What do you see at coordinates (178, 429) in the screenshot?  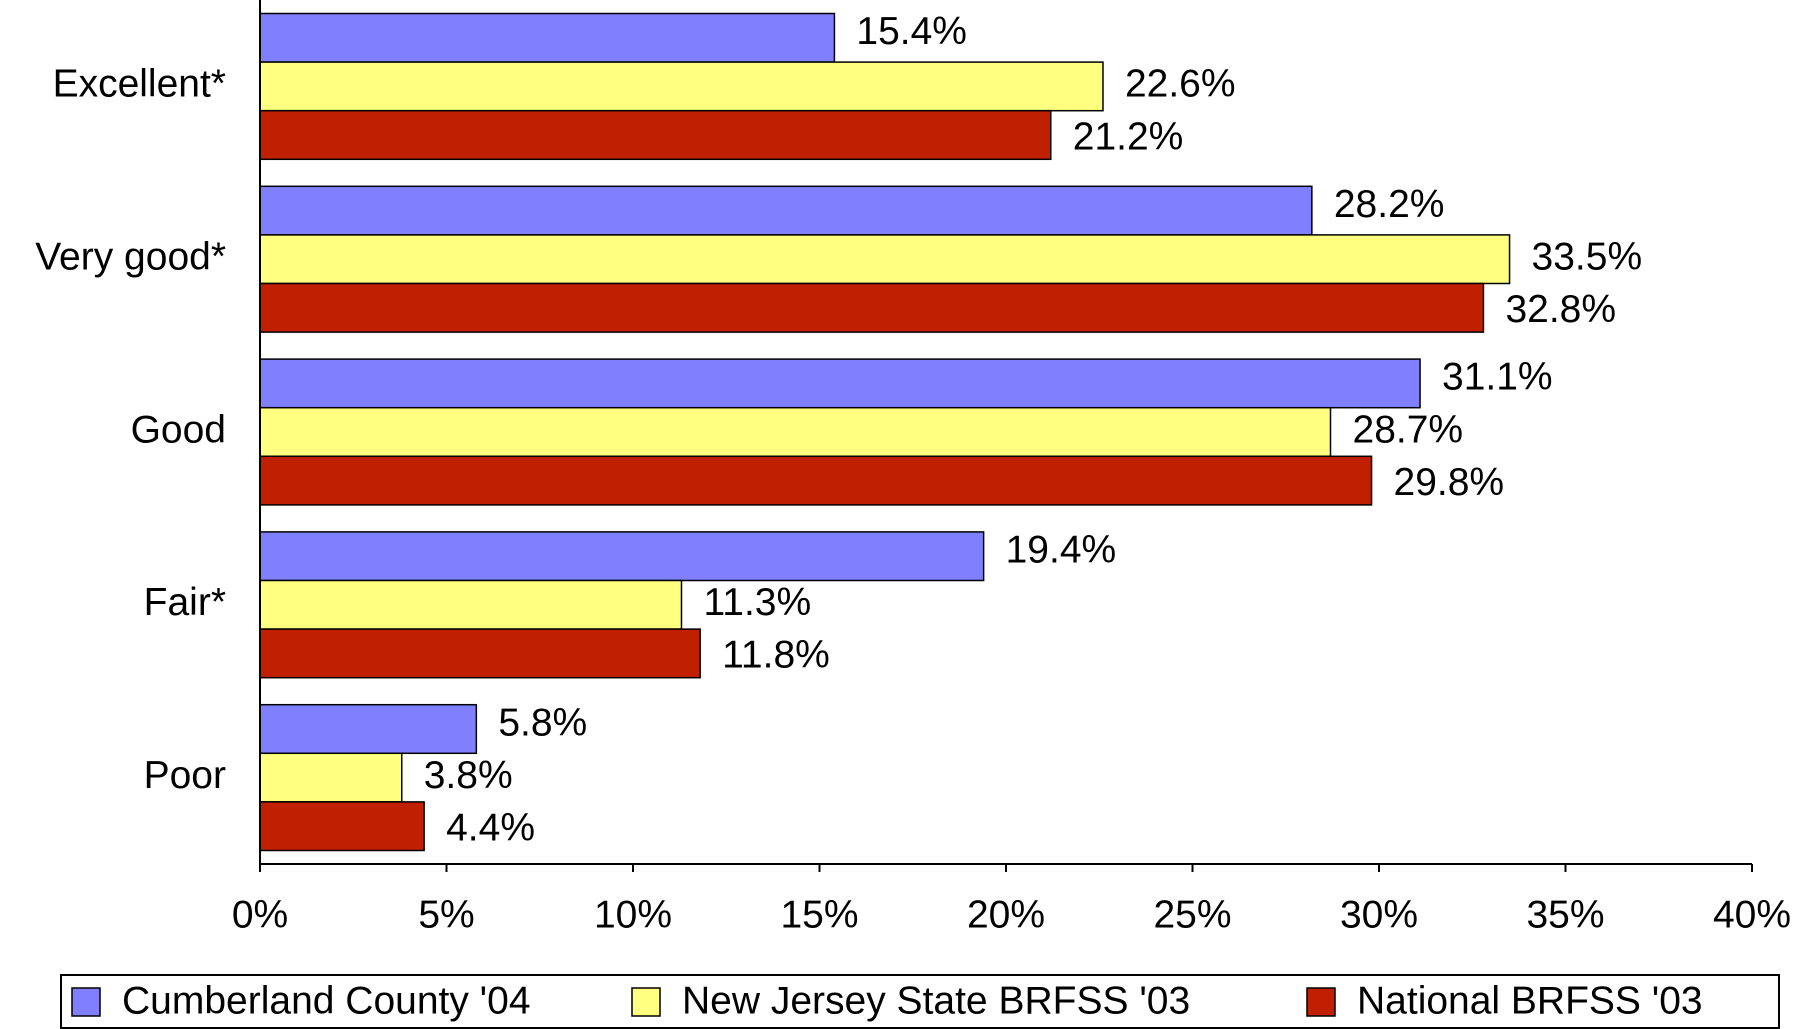 I see `category-label: Good` at bounding box center [178, 429].